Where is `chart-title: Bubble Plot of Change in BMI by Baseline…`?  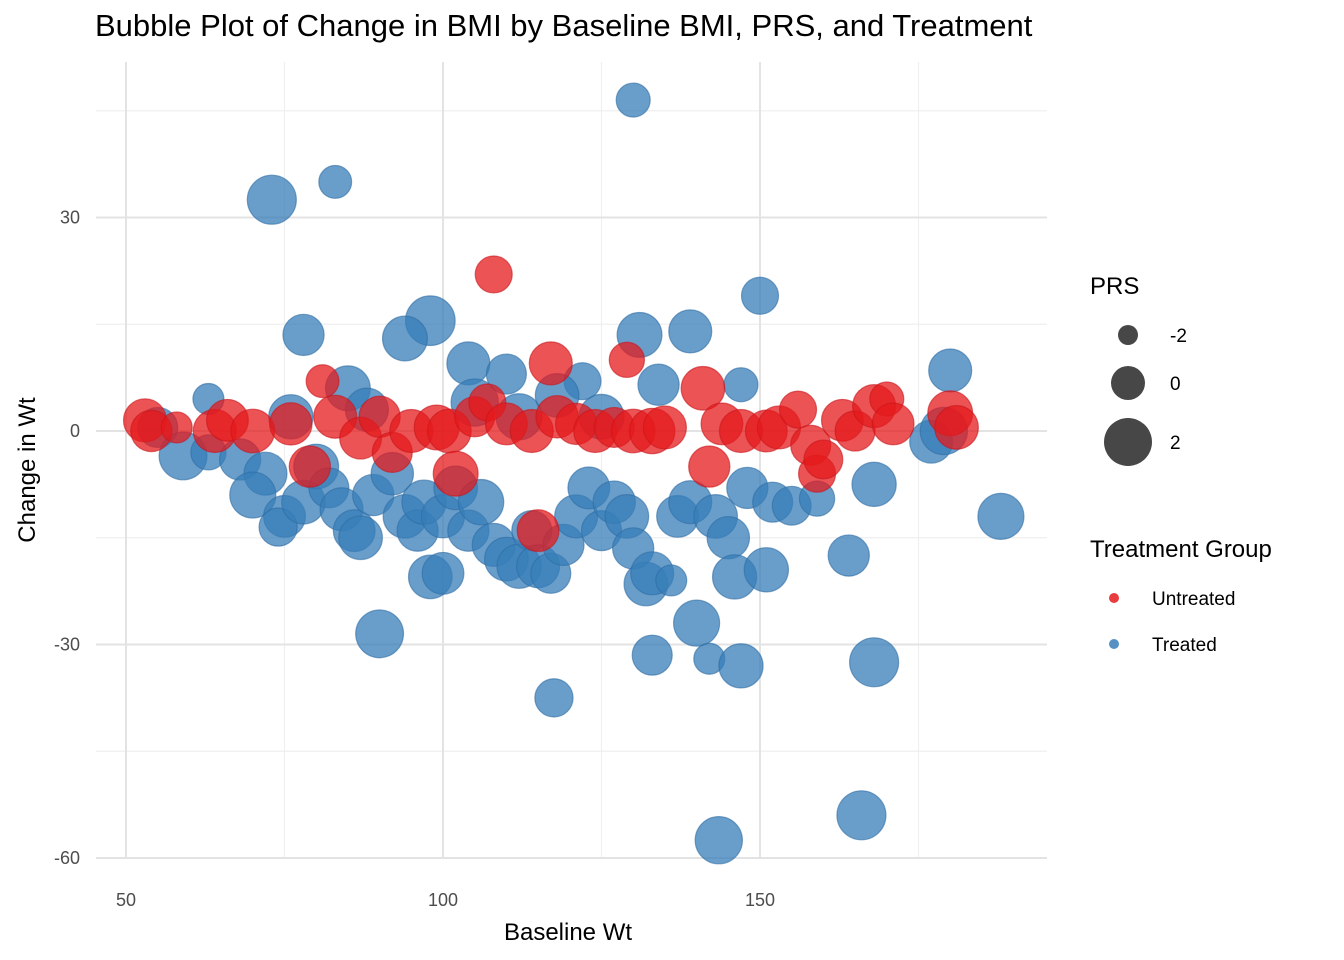
chart-title: Bubble Plot of Change in BMI by Baseline… is located at coordinates (564, 25).